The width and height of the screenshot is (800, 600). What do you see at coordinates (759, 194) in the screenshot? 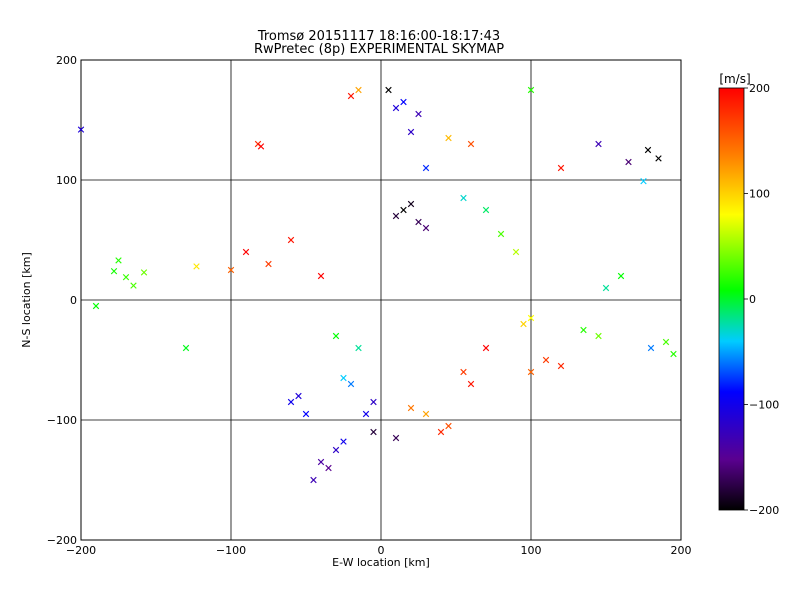
I see `colorbar-tick-label: 100` at bounding box center [759, 194].